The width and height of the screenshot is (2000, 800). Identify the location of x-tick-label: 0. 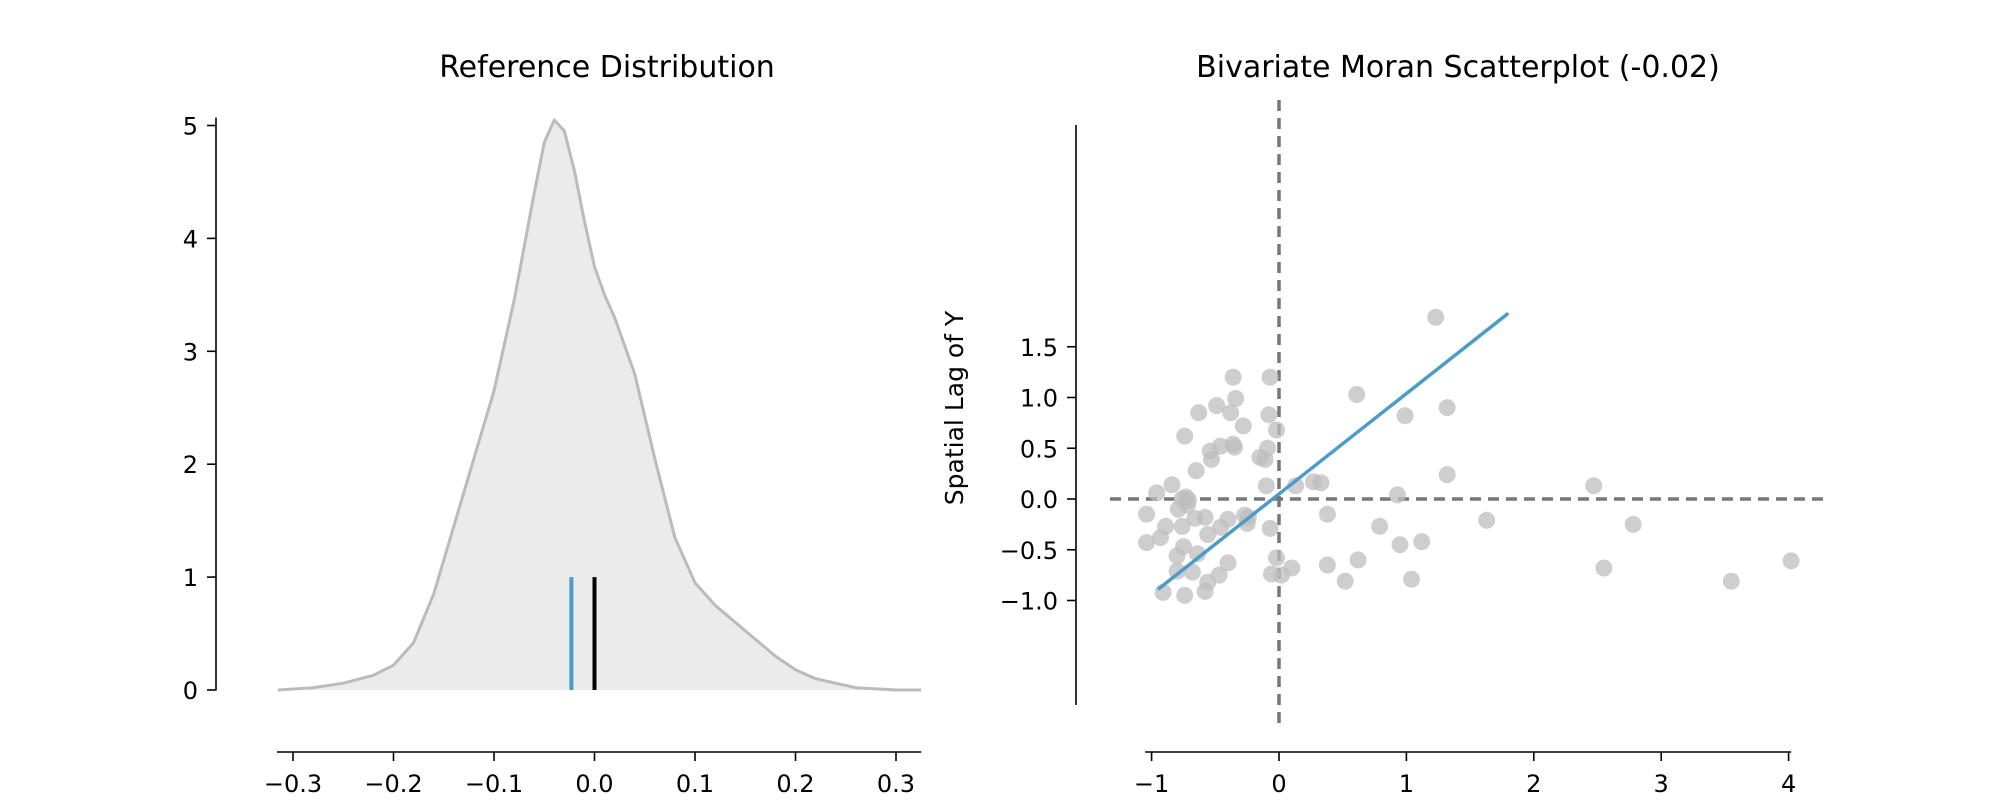
(1278, 784).